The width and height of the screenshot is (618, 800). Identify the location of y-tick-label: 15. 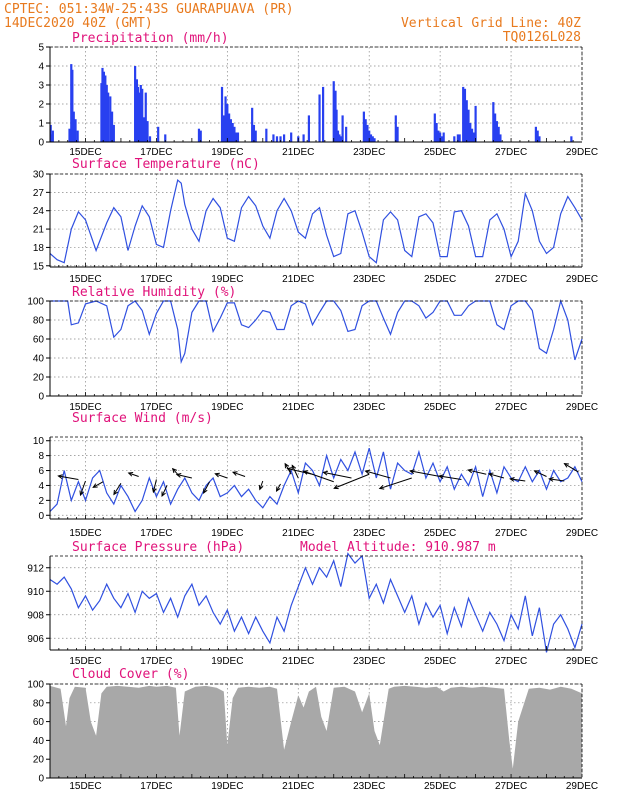
(39, 266).